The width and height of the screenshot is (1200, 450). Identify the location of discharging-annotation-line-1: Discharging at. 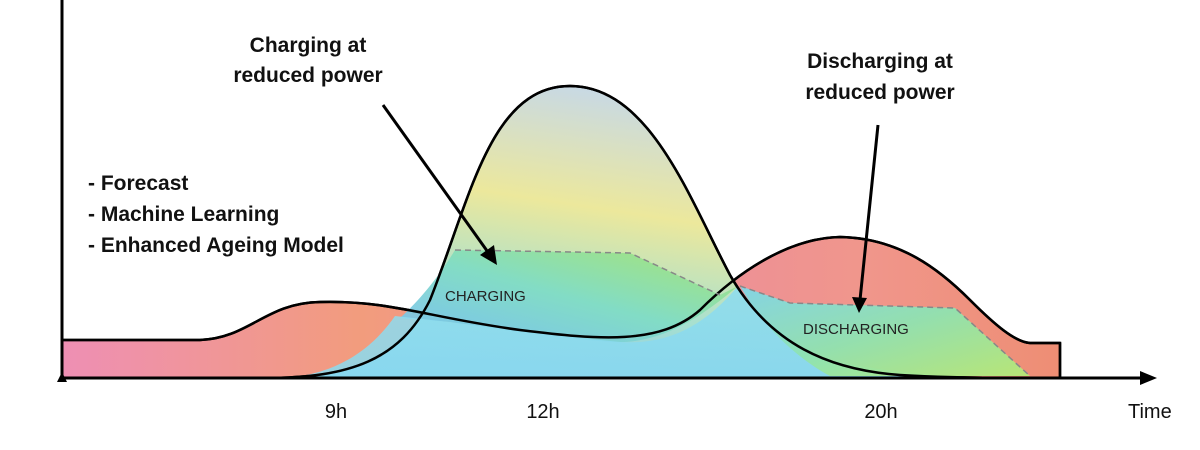
(880, 61).